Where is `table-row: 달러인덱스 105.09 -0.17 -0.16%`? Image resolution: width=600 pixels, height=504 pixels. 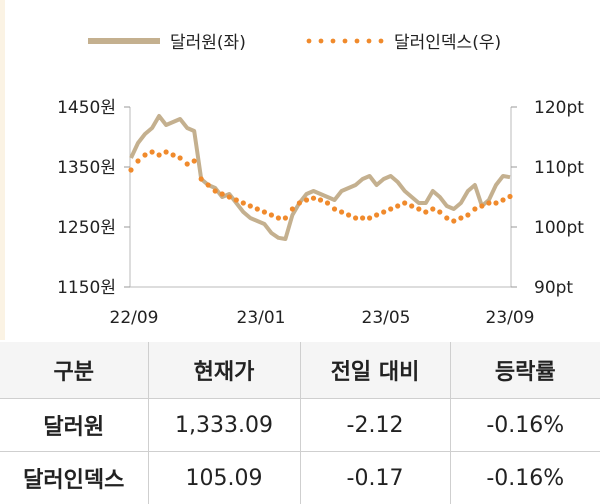 table-row: 달러인덱스 105.09 -0.17 -0.16% is located at coordinates (300, 477).